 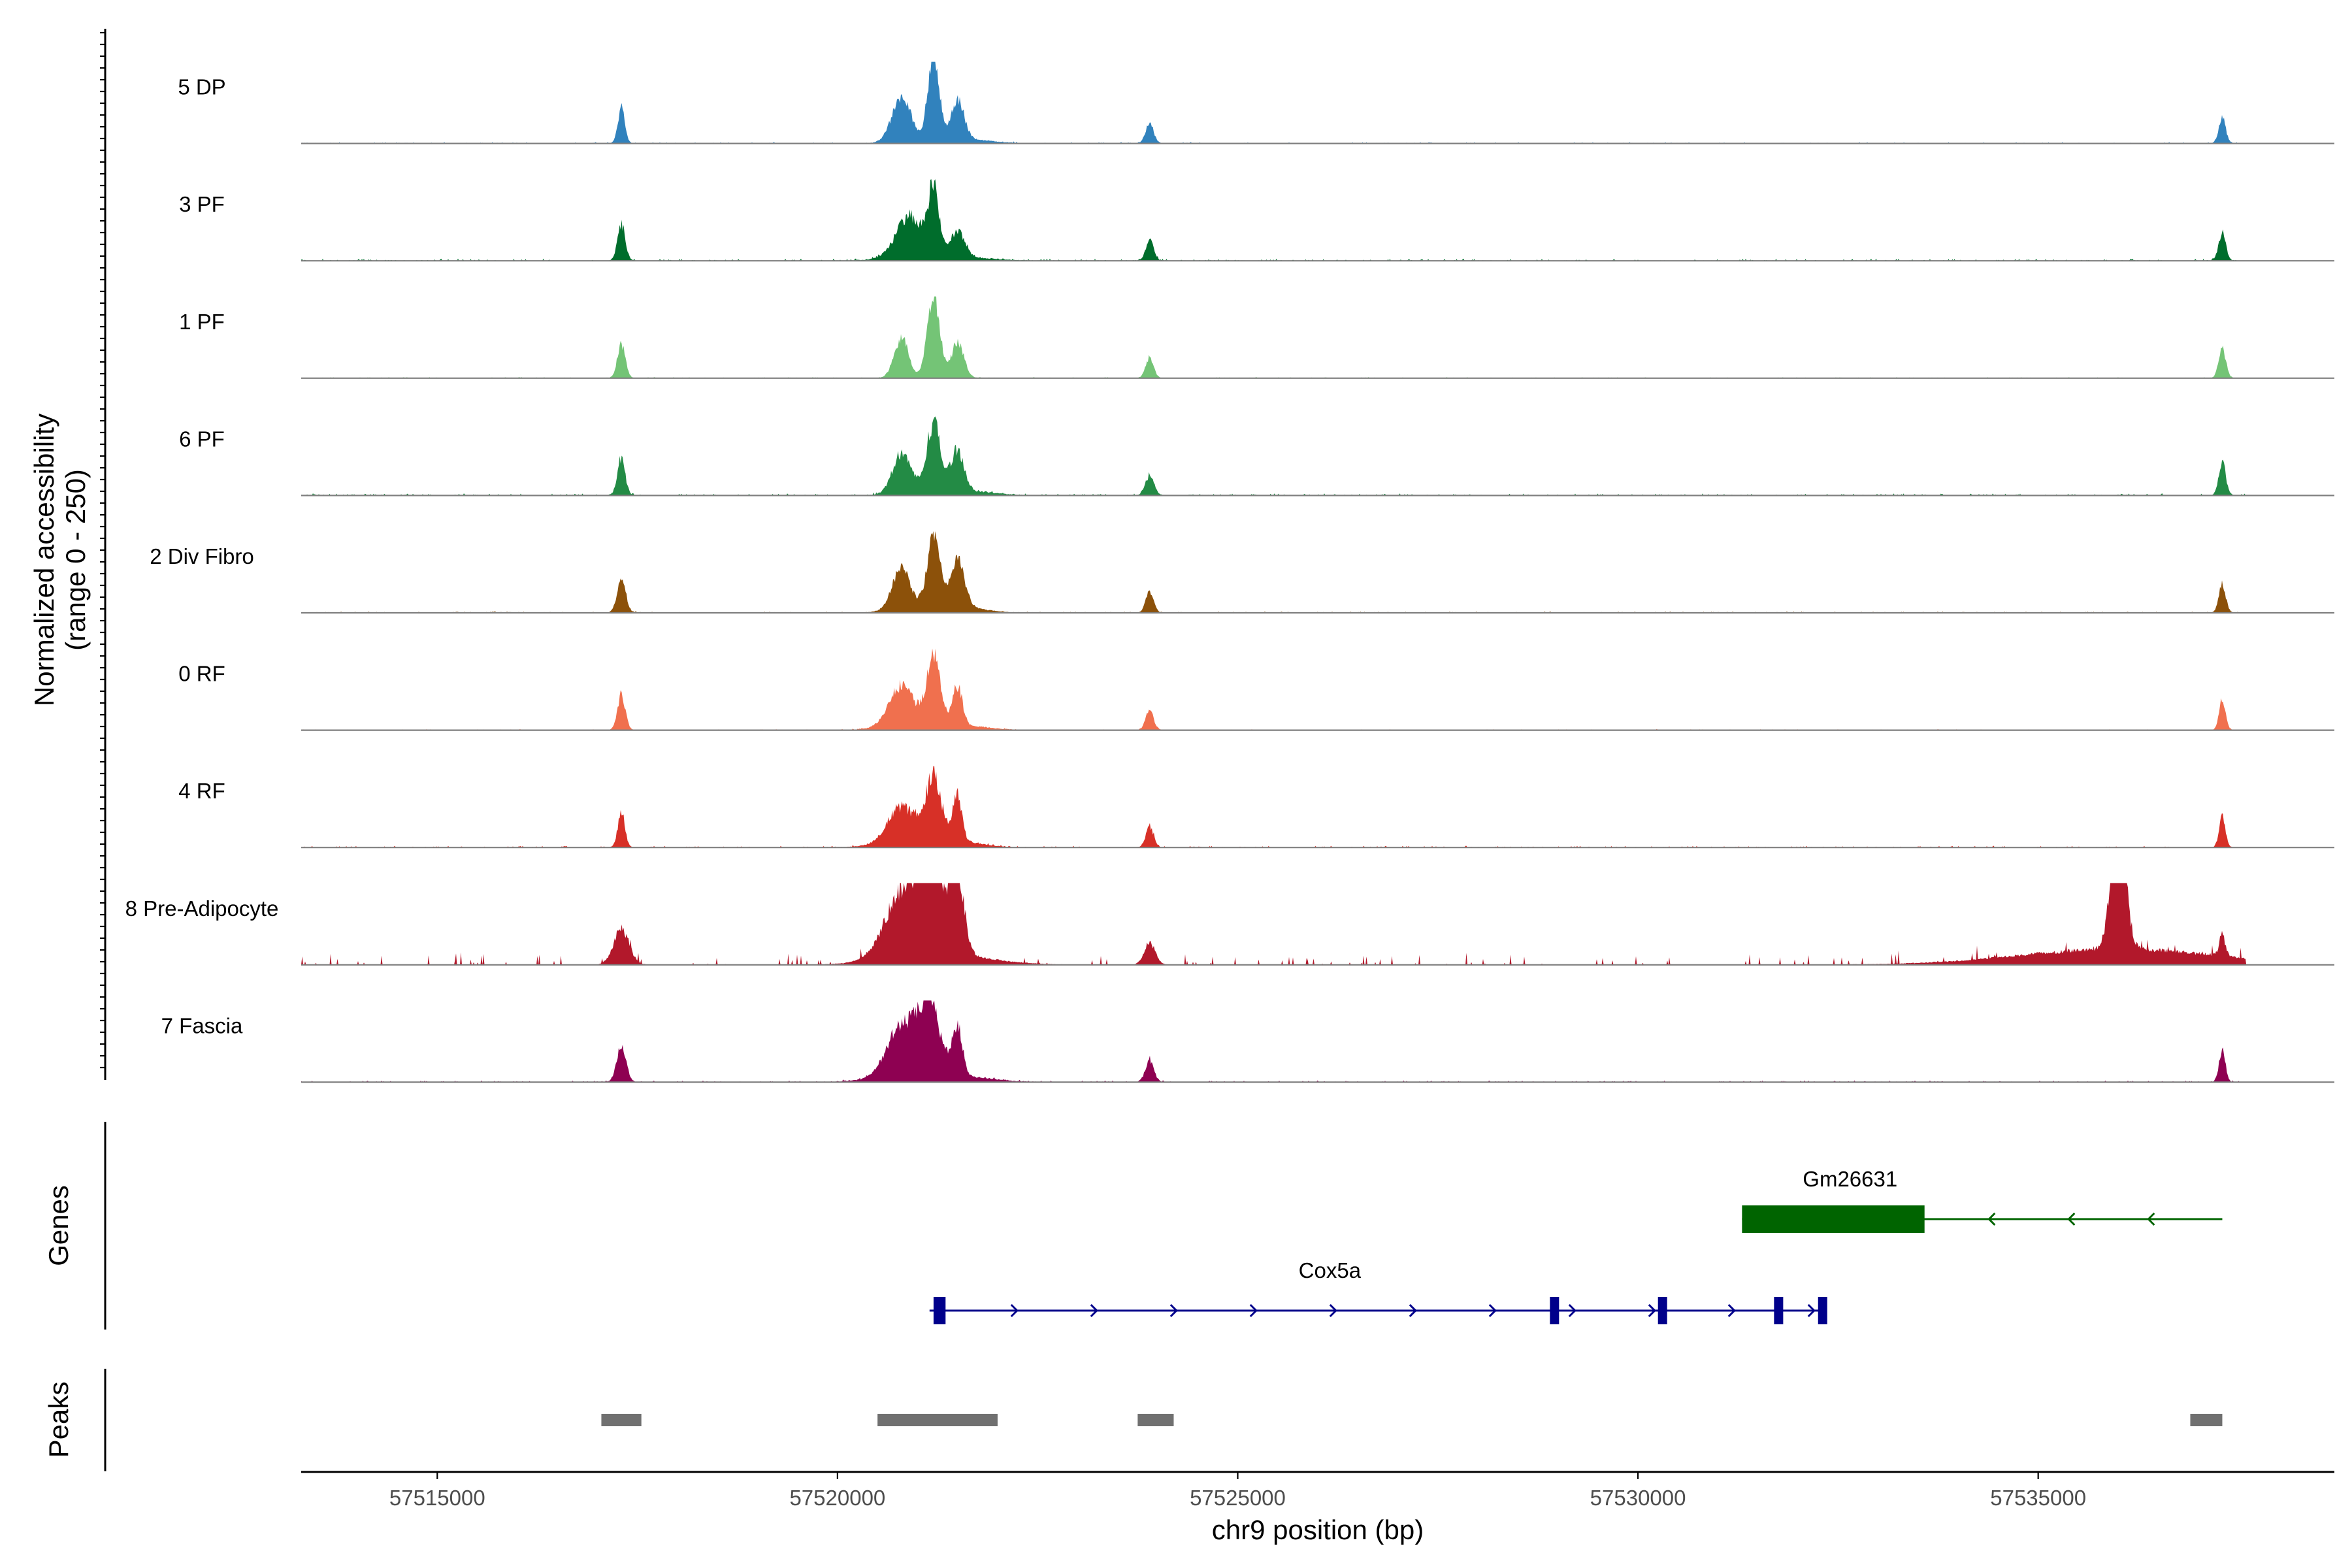 I want to click on gene-label: Cox5a, so click(x=1330, y=1270).